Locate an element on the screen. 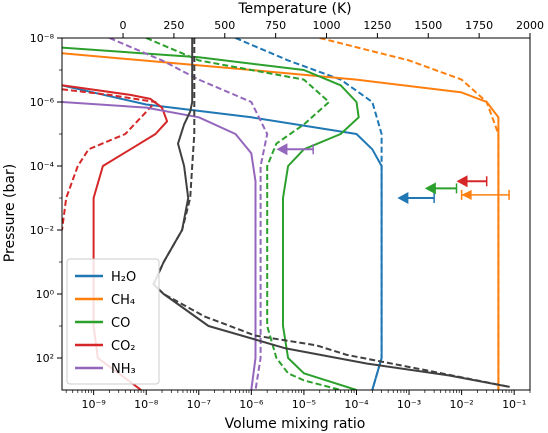 This screenshot has height=433, width=548. x-axis-label: Volume mixing ratio is located at coordinates (295, 424).